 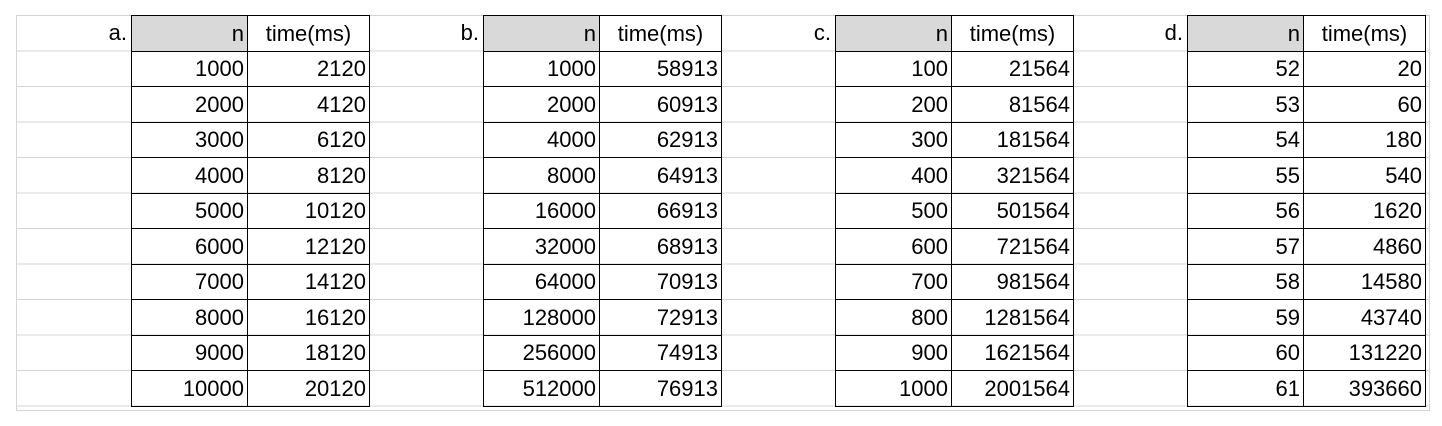 What do you see at coordinates (660, 317) in the screenshot?
I see `time-cell: 72913` at bounding box center [660, 317].